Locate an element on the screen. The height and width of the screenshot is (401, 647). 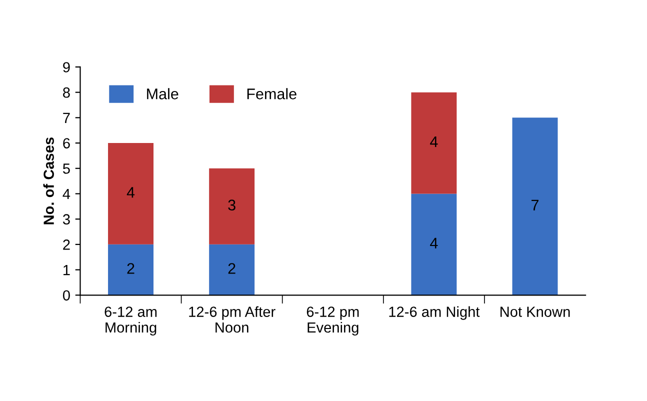
x-tick-label: 12-6 pm After Noon is located at coordinates (232, 319).